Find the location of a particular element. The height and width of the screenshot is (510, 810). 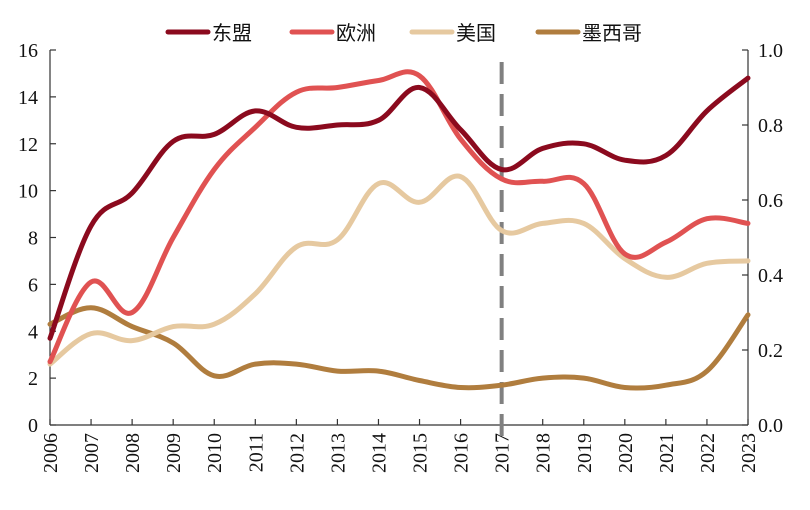

y-tick-label-left: 8 is located at coordinates (33, 239).